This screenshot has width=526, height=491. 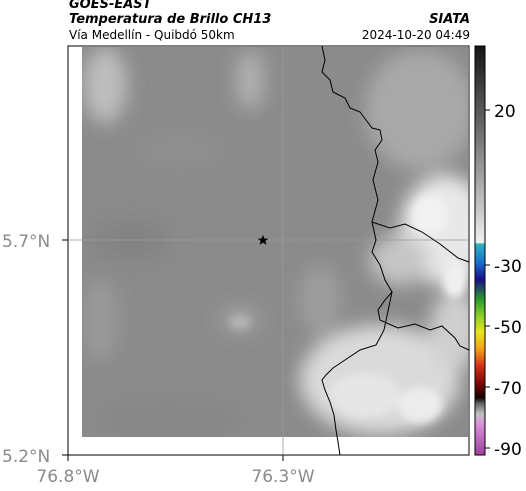 What do you see at coordinates (26, 242) in the screenshot?
I see `lat-label-1: 5.7°N` at bounding box center [26, 242].